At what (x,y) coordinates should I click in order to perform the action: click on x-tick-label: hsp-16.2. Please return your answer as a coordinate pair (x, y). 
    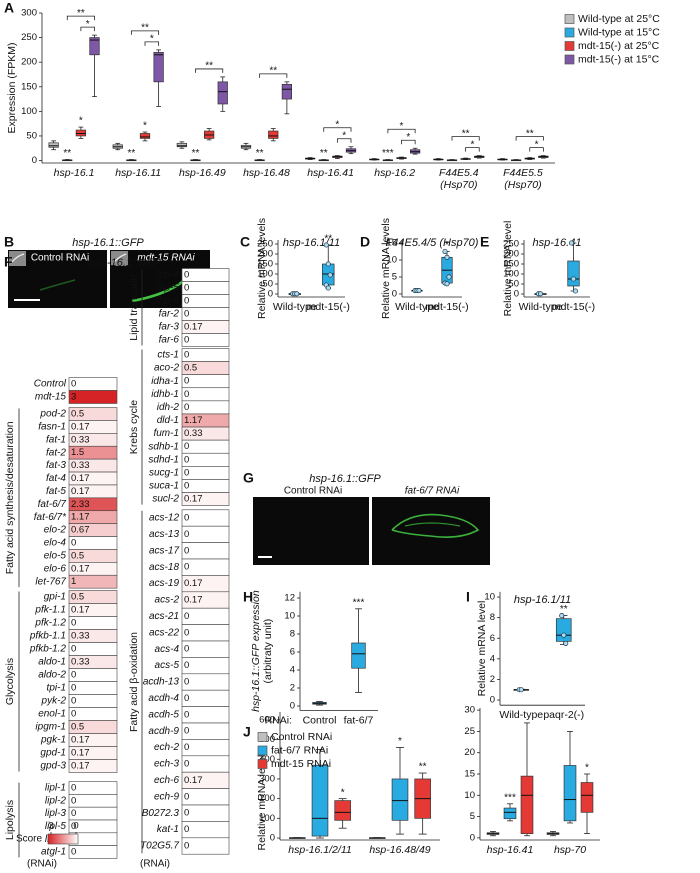
    Looking at the image, I should click on (394, 173).